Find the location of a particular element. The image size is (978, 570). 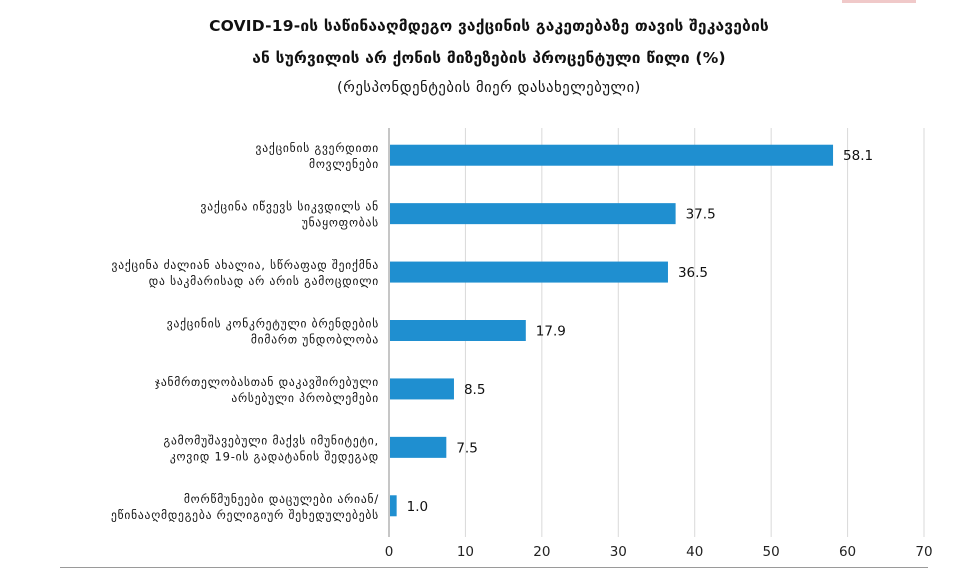

category-label-line: და საკმარისად არ არის გამოცდილი is located at coordinates (264, 281).